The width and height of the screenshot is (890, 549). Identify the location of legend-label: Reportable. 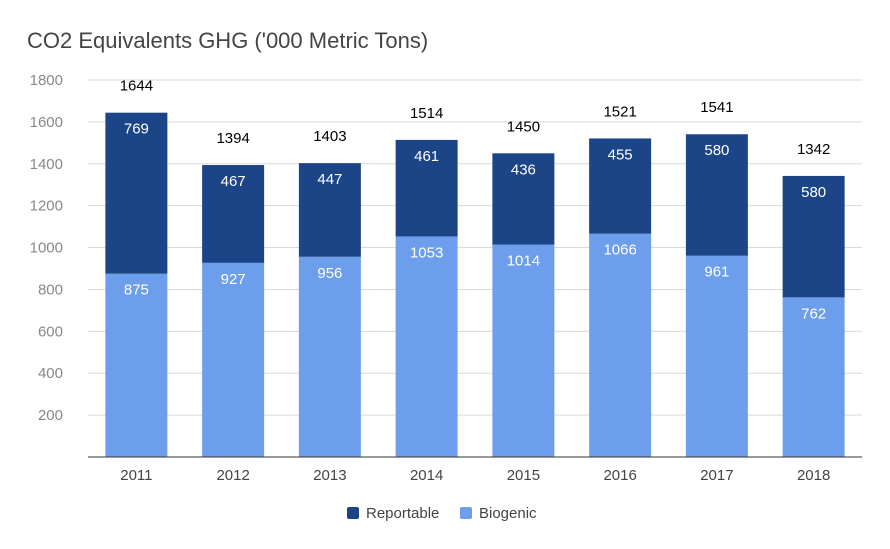
(402, 513).